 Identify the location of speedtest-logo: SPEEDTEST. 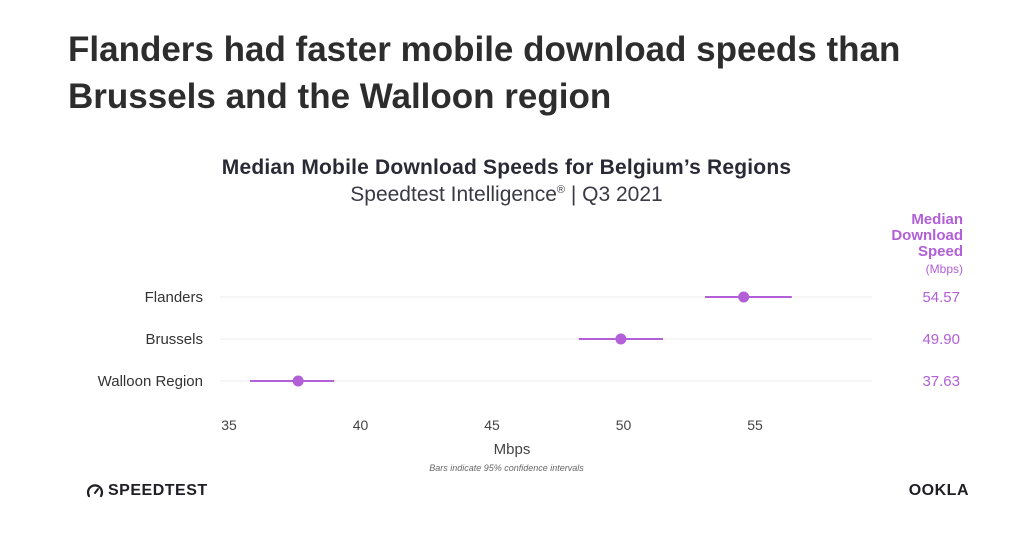
(147, 491).